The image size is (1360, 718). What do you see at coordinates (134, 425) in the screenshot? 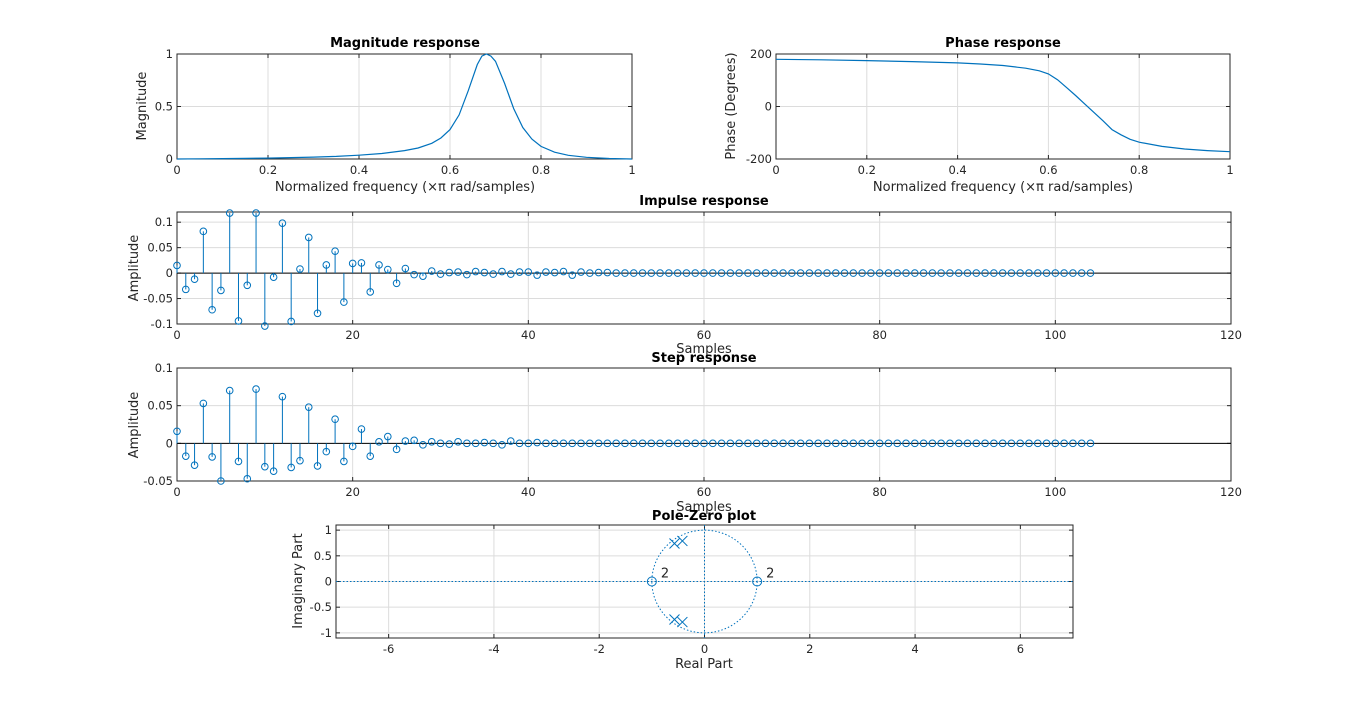
I see `step-ylabel: Amplitude` at bounding box center [134, 425].